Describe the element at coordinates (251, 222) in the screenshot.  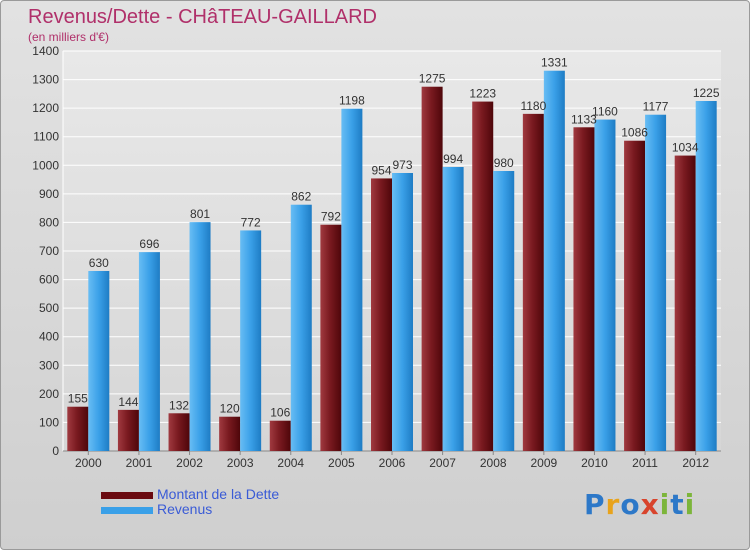
I see `data-label-revenus: 772` at that location.